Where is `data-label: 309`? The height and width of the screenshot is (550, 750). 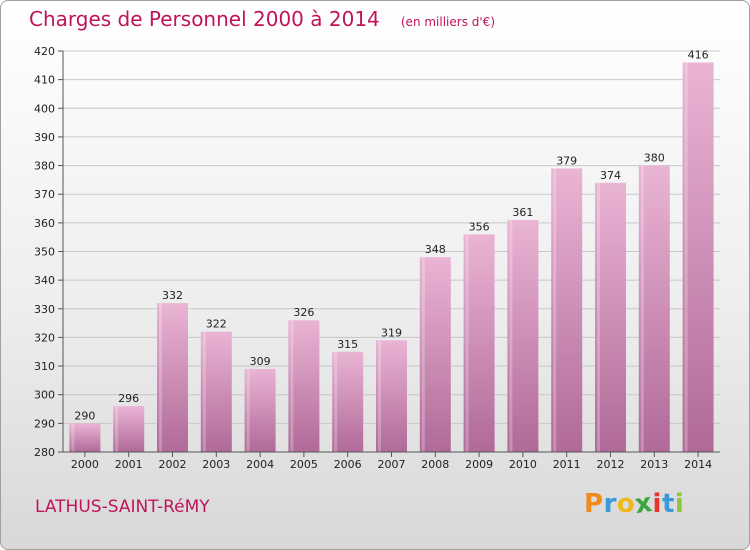 data-label: 309 is located at coordinates (260, 361).